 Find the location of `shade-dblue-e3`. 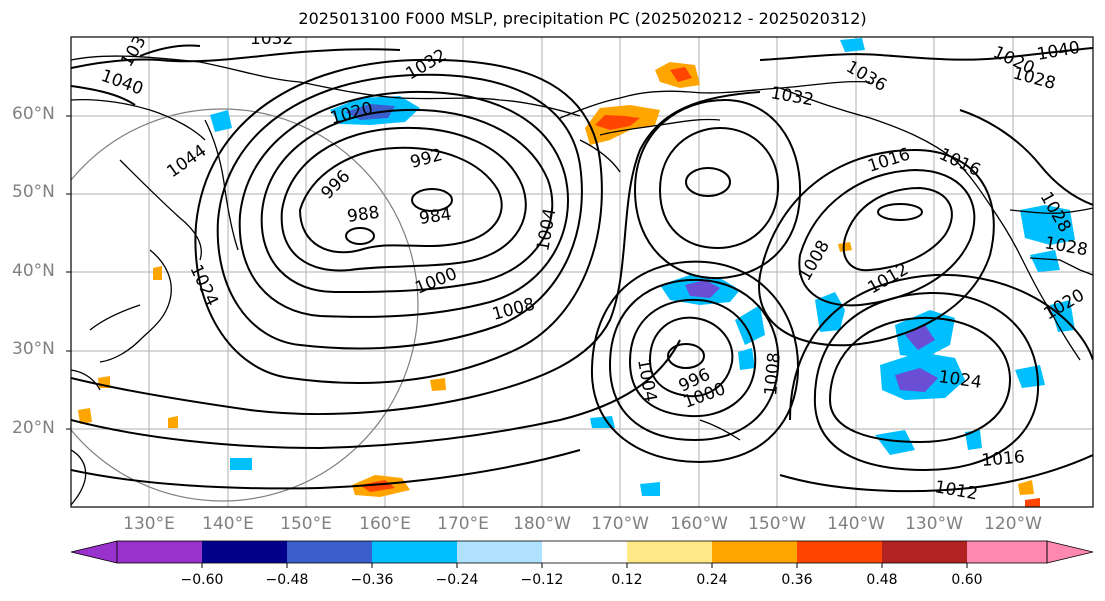

shade-dblue-e3 is located at coordinates (916, 380).